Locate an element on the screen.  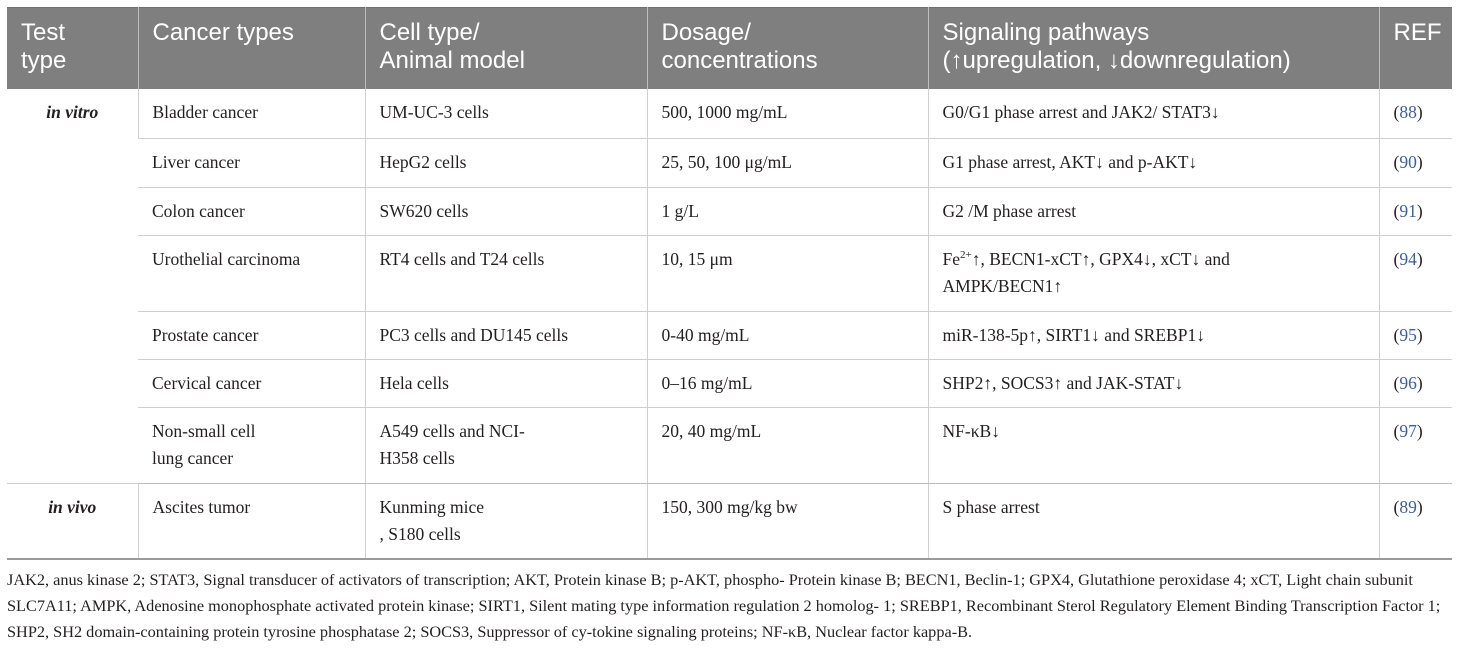
pathway-text: ↑, BECN1-xCT↑, GPX4↓, xCT↓ and is located at coordinates (1100, 258).